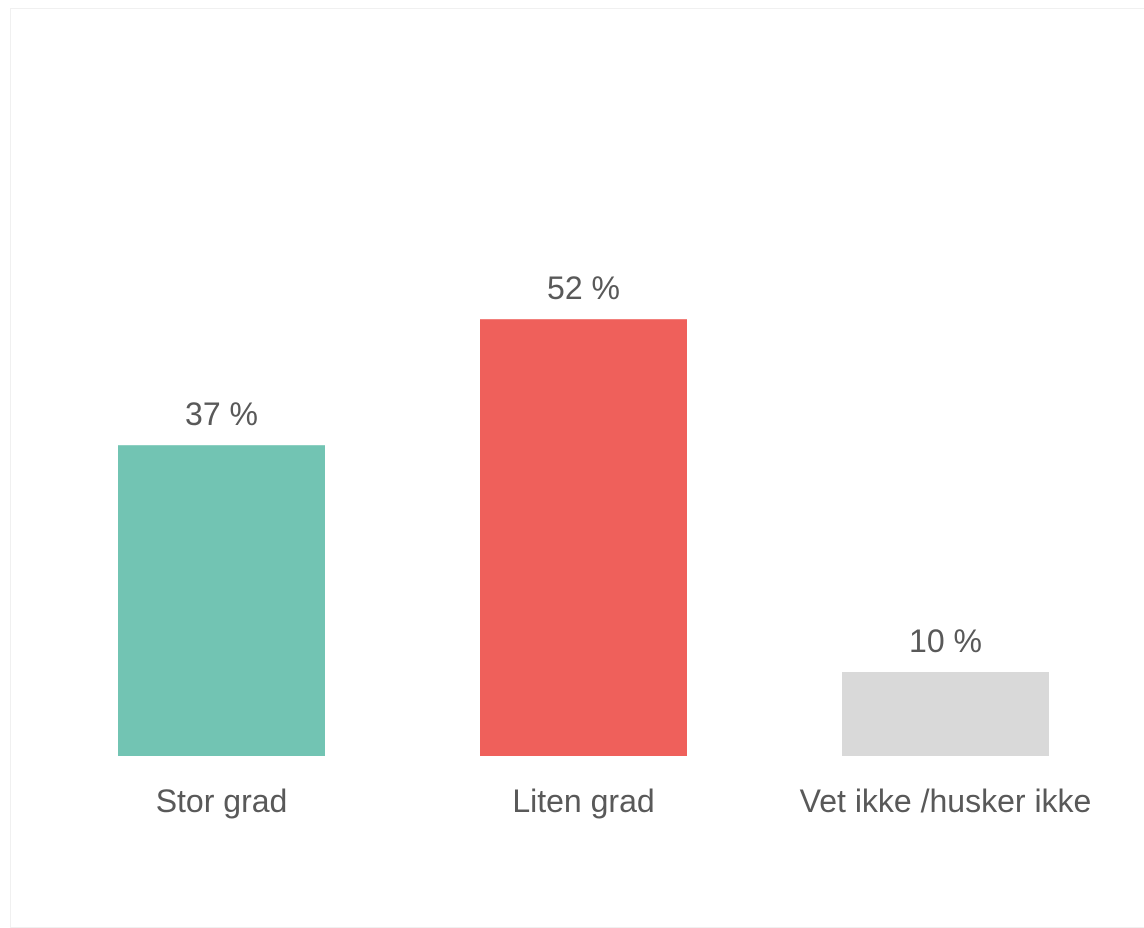 The width and height of the screenshot is (1144, 928). I want to click on value-label-liten-grad: 52 %, so click(583, 288).